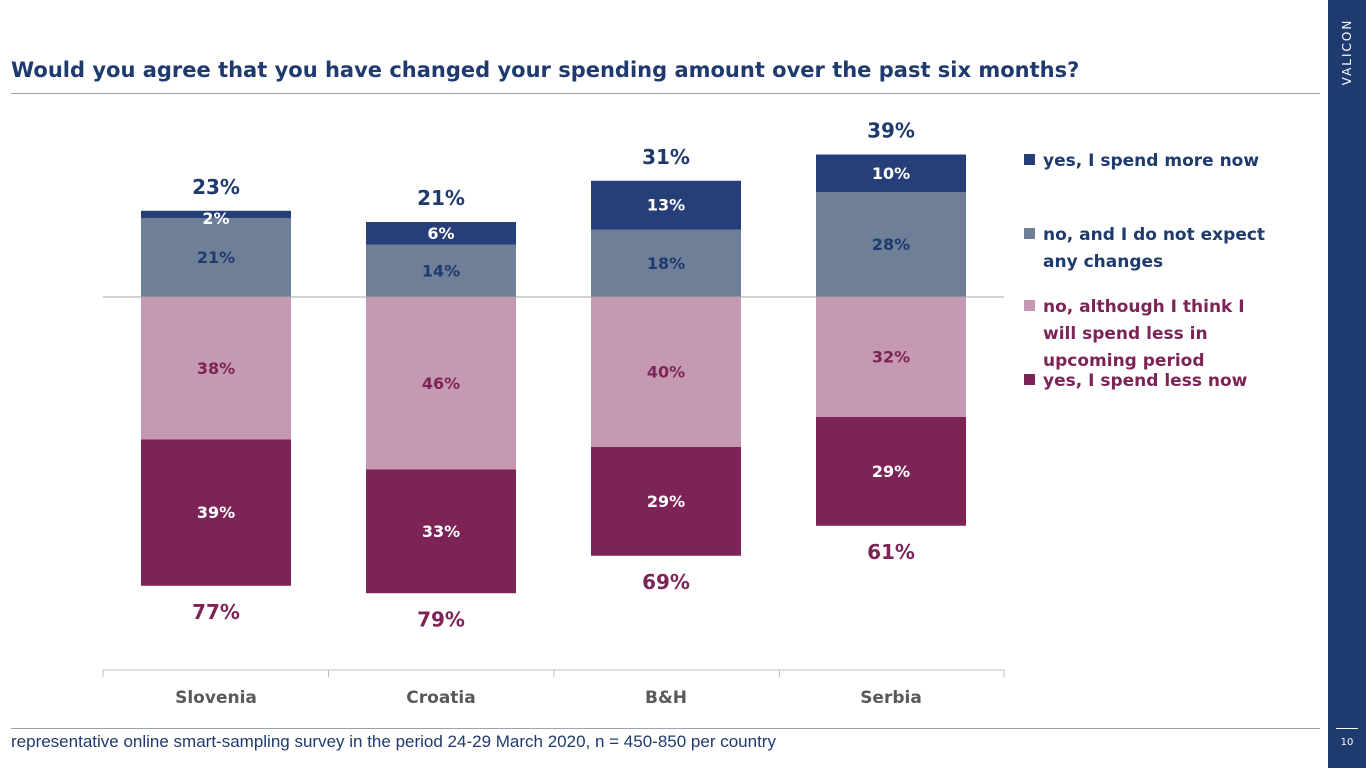  What do you see at coordinates (215, 218) in the screenshot?
I see `data-label: 2%` at bounding box center [215, 218].